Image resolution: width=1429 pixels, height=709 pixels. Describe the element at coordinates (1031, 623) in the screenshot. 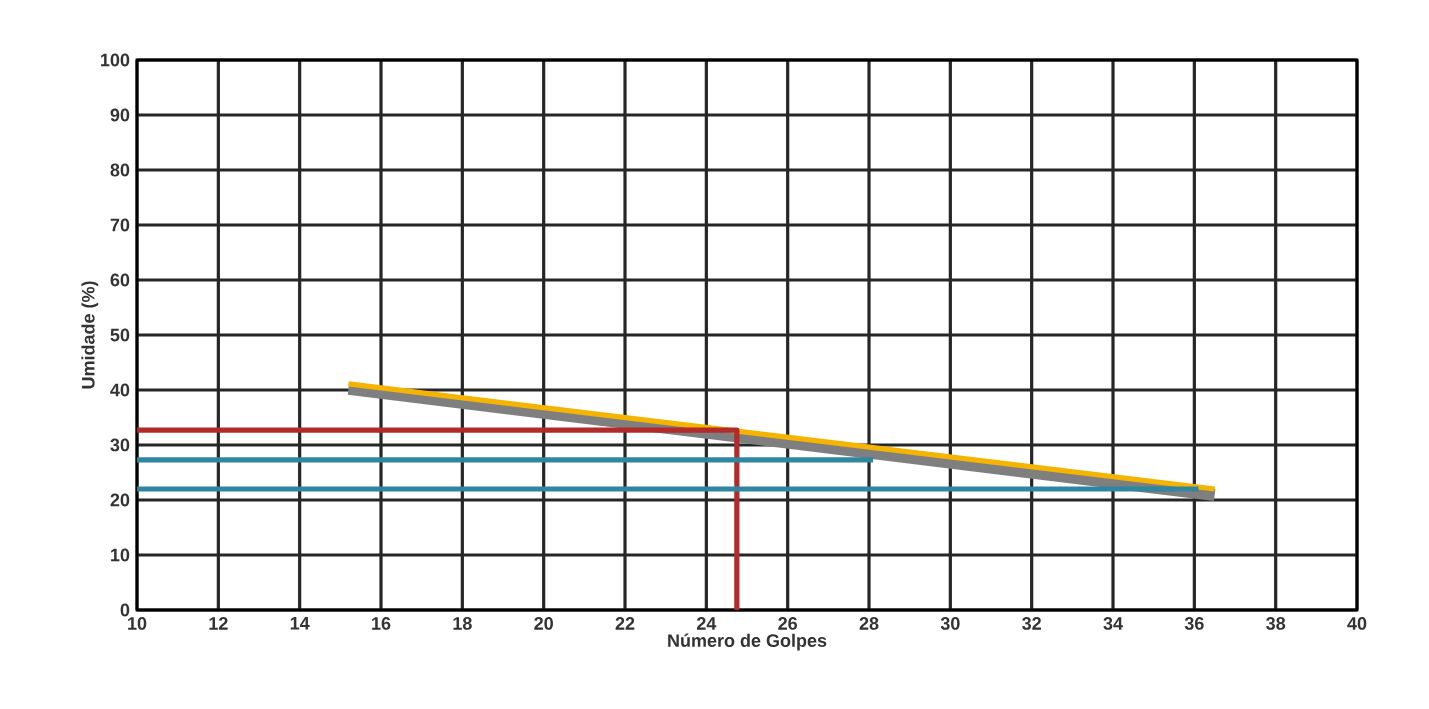

I see `x-tick-label: 32` at that location.